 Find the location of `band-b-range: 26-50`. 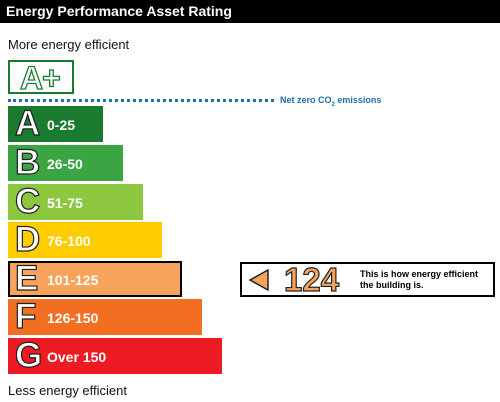

band-b-range: 26-50 is located at coordinates (65, 164).